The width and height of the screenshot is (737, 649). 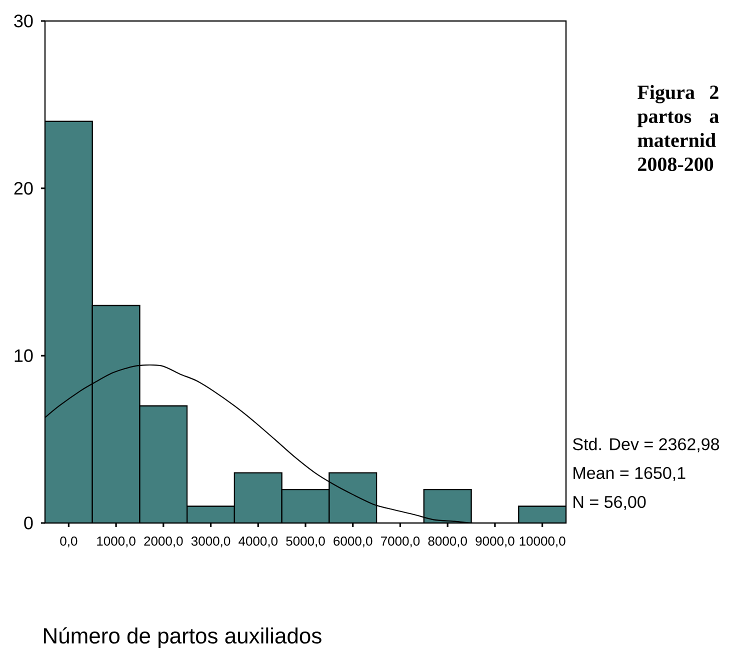 What do you see at coordinates (23, 21) in the screenshot?
I see `y-tick-label: 30` at bounding box center [23, 21].